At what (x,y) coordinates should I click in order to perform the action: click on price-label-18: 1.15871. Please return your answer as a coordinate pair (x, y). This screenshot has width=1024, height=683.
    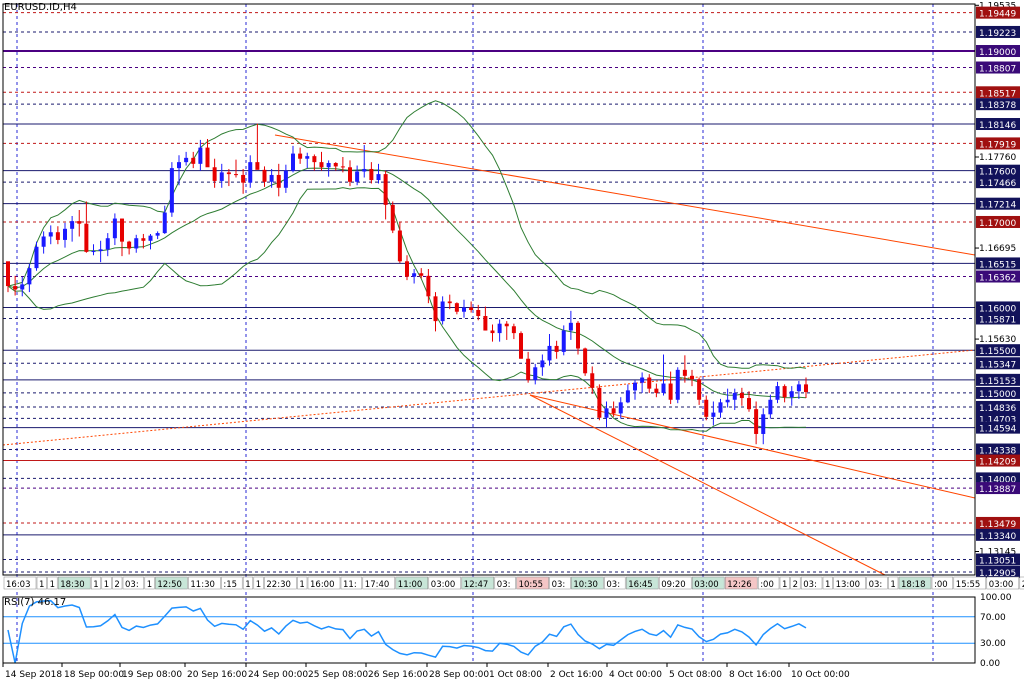
    Looking at the image, I should click on (997, 320).